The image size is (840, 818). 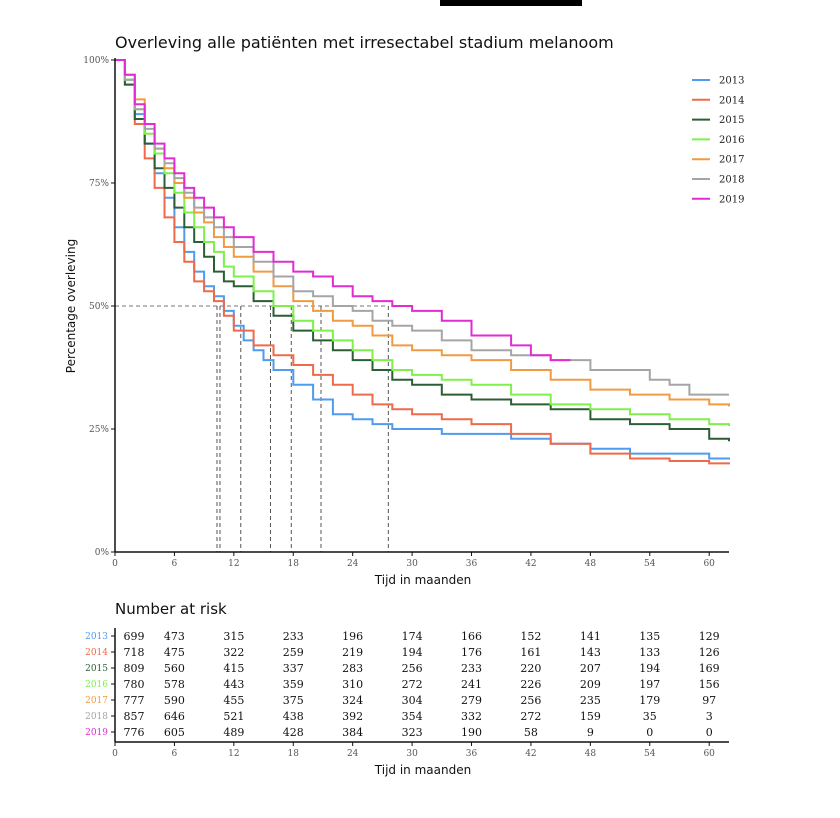 I want to click on x-tick-label: 48, so click(x=591, y=564).